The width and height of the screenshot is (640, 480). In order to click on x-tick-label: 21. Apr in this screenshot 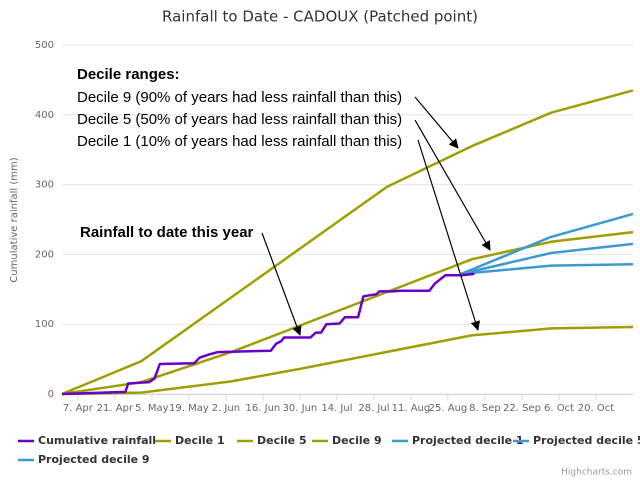, I will do `click(115, 408)`.